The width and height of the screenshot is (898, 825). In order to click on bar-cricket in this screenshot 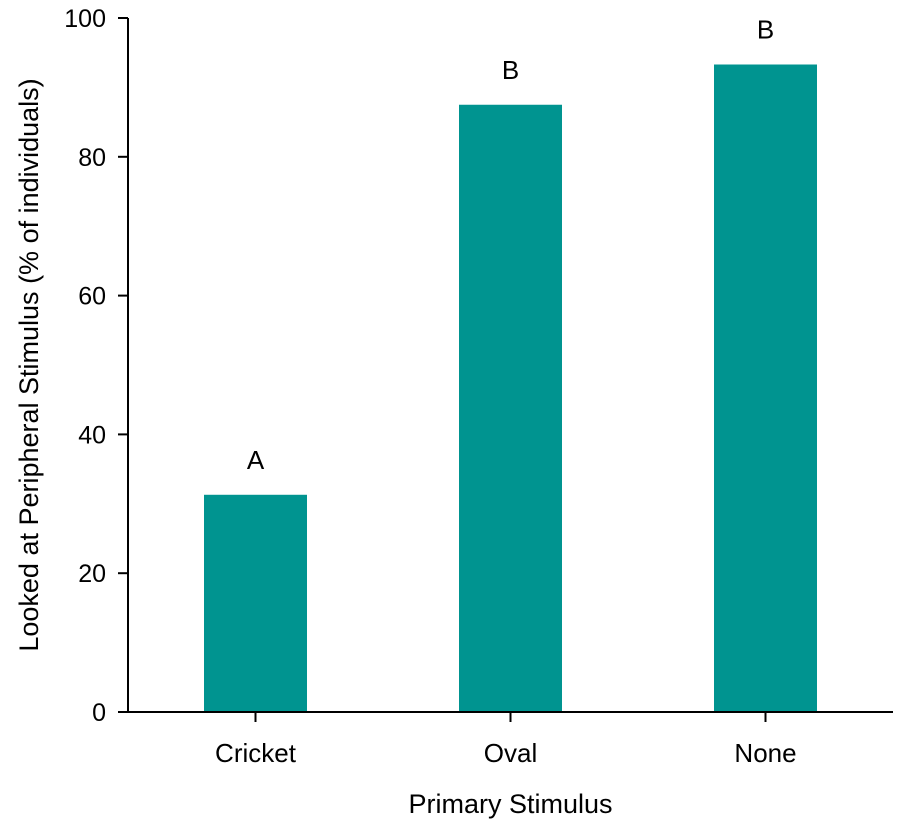, I will do `click(255, 603)`.